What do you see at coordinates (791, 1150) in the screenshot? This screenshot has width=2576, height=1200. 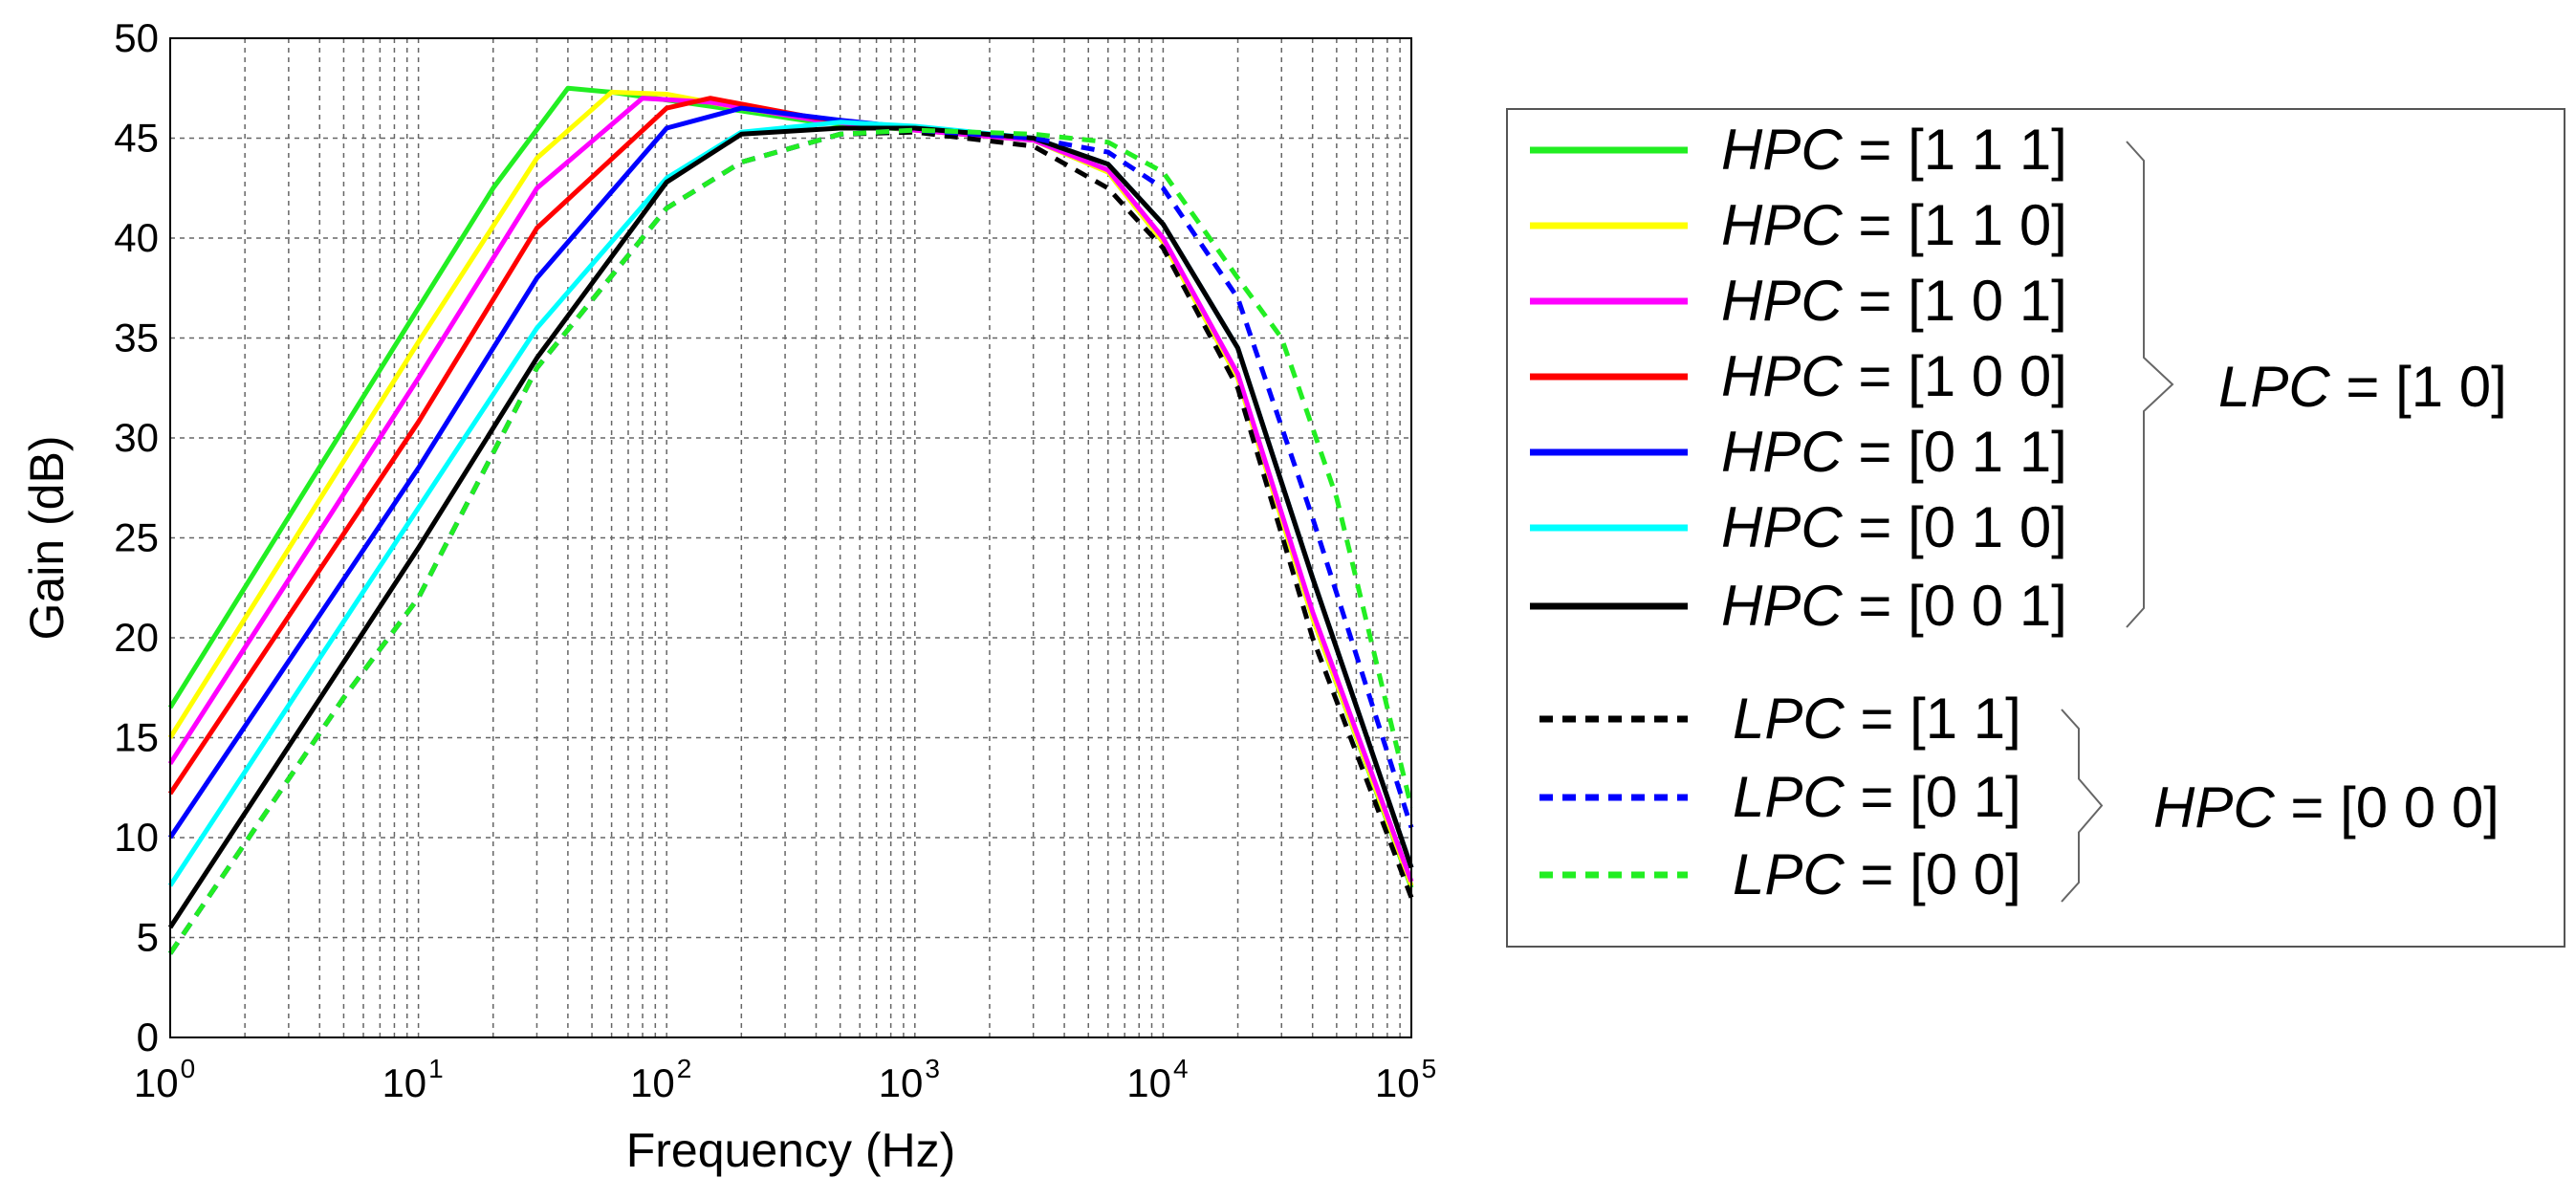 I see `x-axis-label: Frequency (Hz)` at bounding box center [791, 1150].